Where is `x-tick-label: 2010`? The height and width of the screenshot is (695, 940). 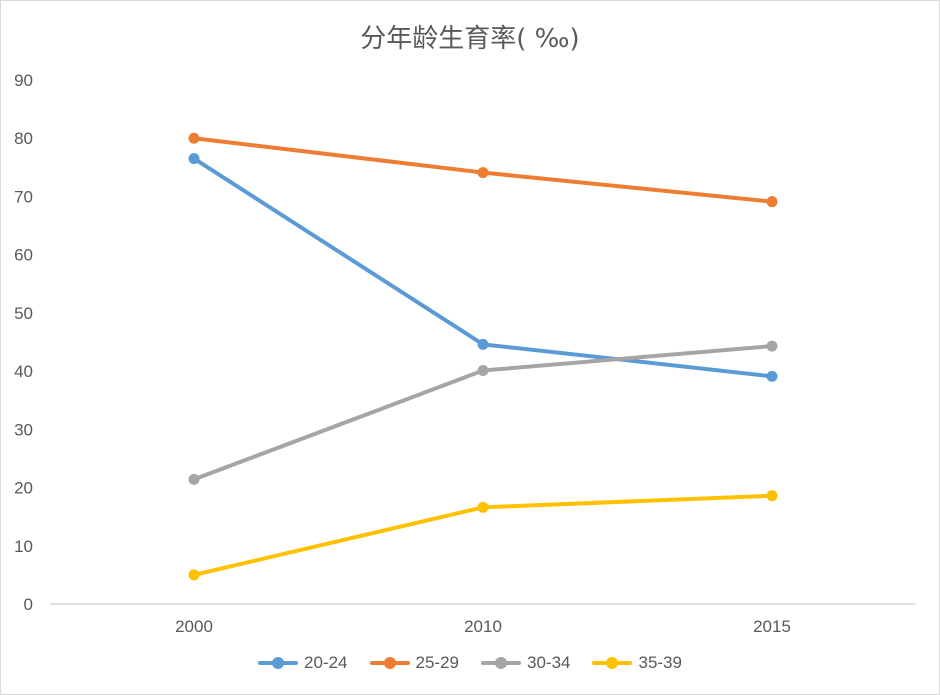
x-tick-label: 2010 is located at coordinates (483, 626).